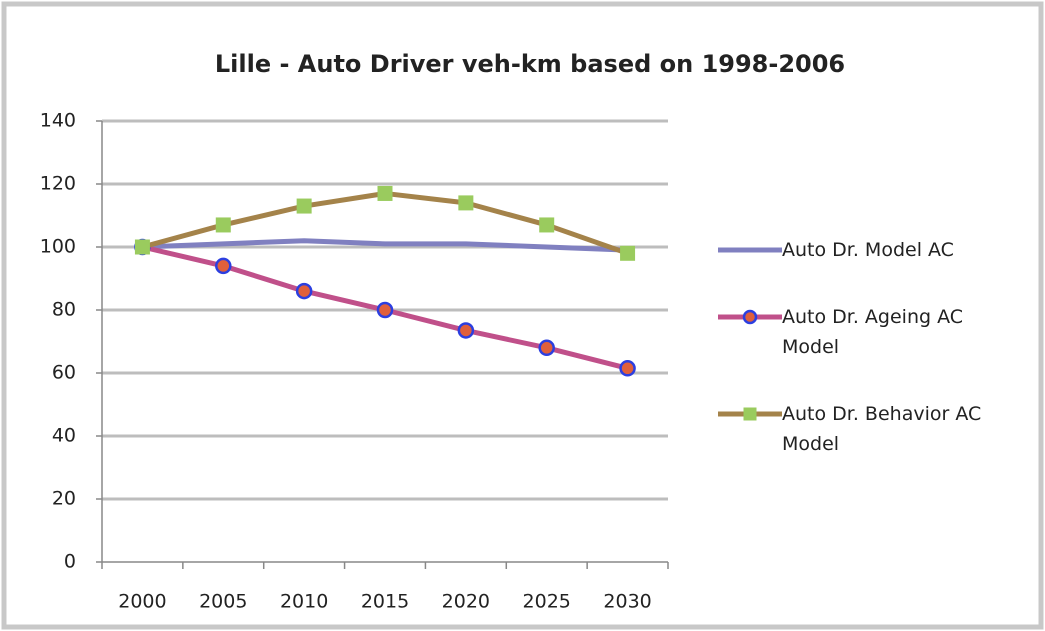 This screenshot has height=631, width=1045. I want to click on y-tick-label: 120, so click(58, 184).